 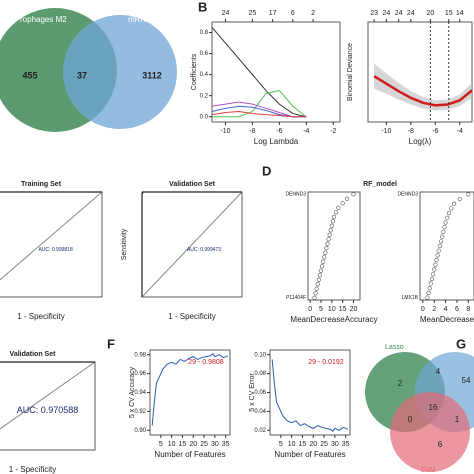 What do you see at coordinates (140, 355) in the screenshot?
I see `y-tick-label: 0.98` at bounding box center [140, 355].